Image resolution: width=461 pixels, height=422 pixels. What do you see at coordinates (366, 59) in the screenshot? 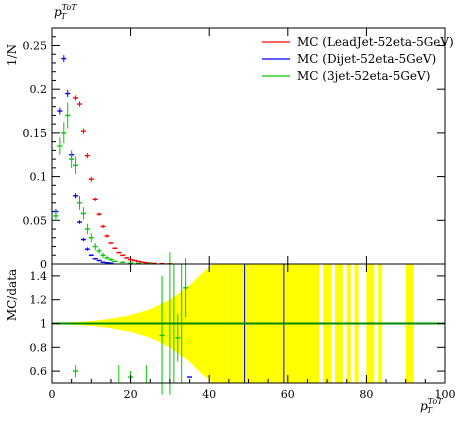
I see `legend-entry-label: MC (Dijet-52eta-5GeV)` at bounding box center [366, 59].